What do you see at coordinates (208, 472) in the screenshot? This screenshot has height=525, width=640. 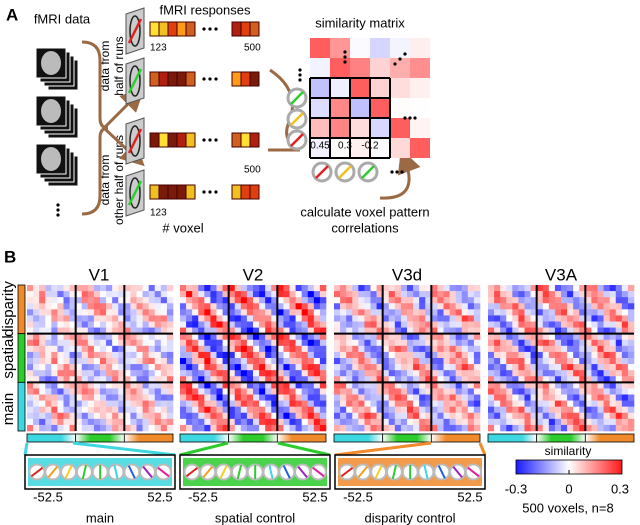 I see `orientation-bar` at bounding box center [208, 472].